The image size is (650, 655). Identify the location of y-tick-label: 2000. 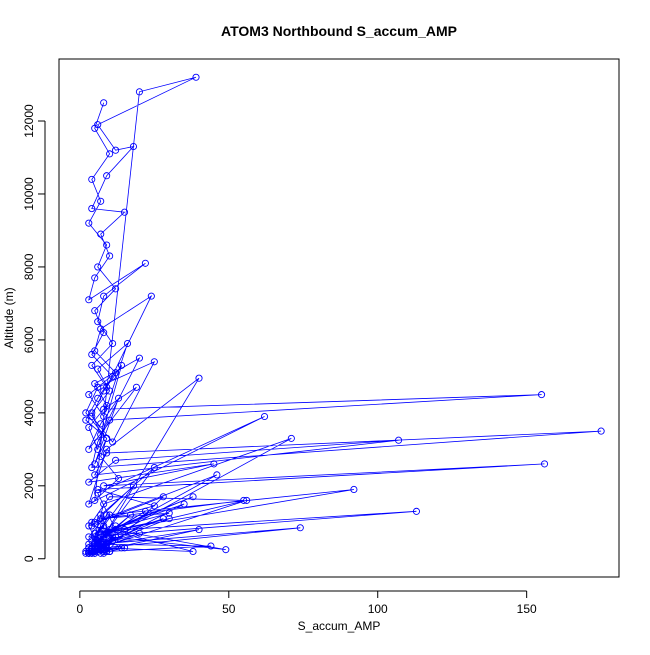
(29, 485).